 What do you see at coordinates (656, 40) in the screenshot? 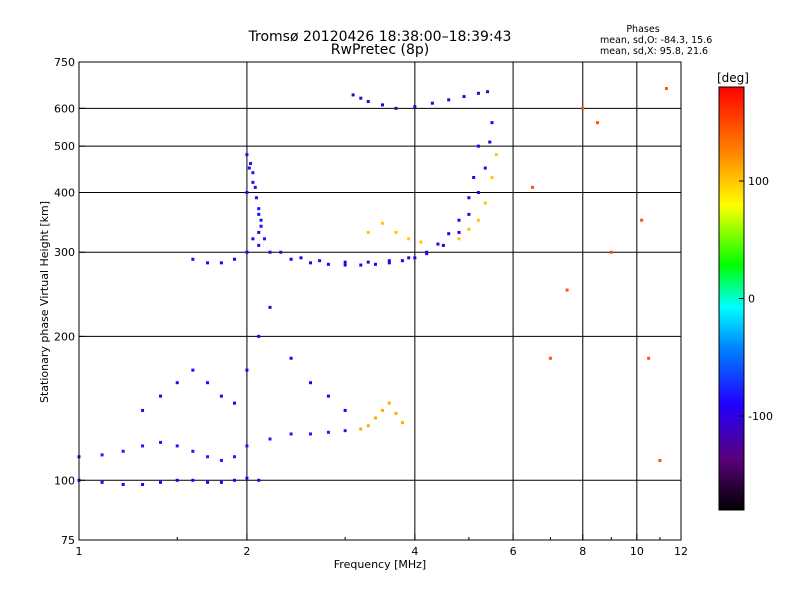
I see `phases-o-stats: mean, sd,O: -84.3, 15.6` at bounding box center [656, 40].